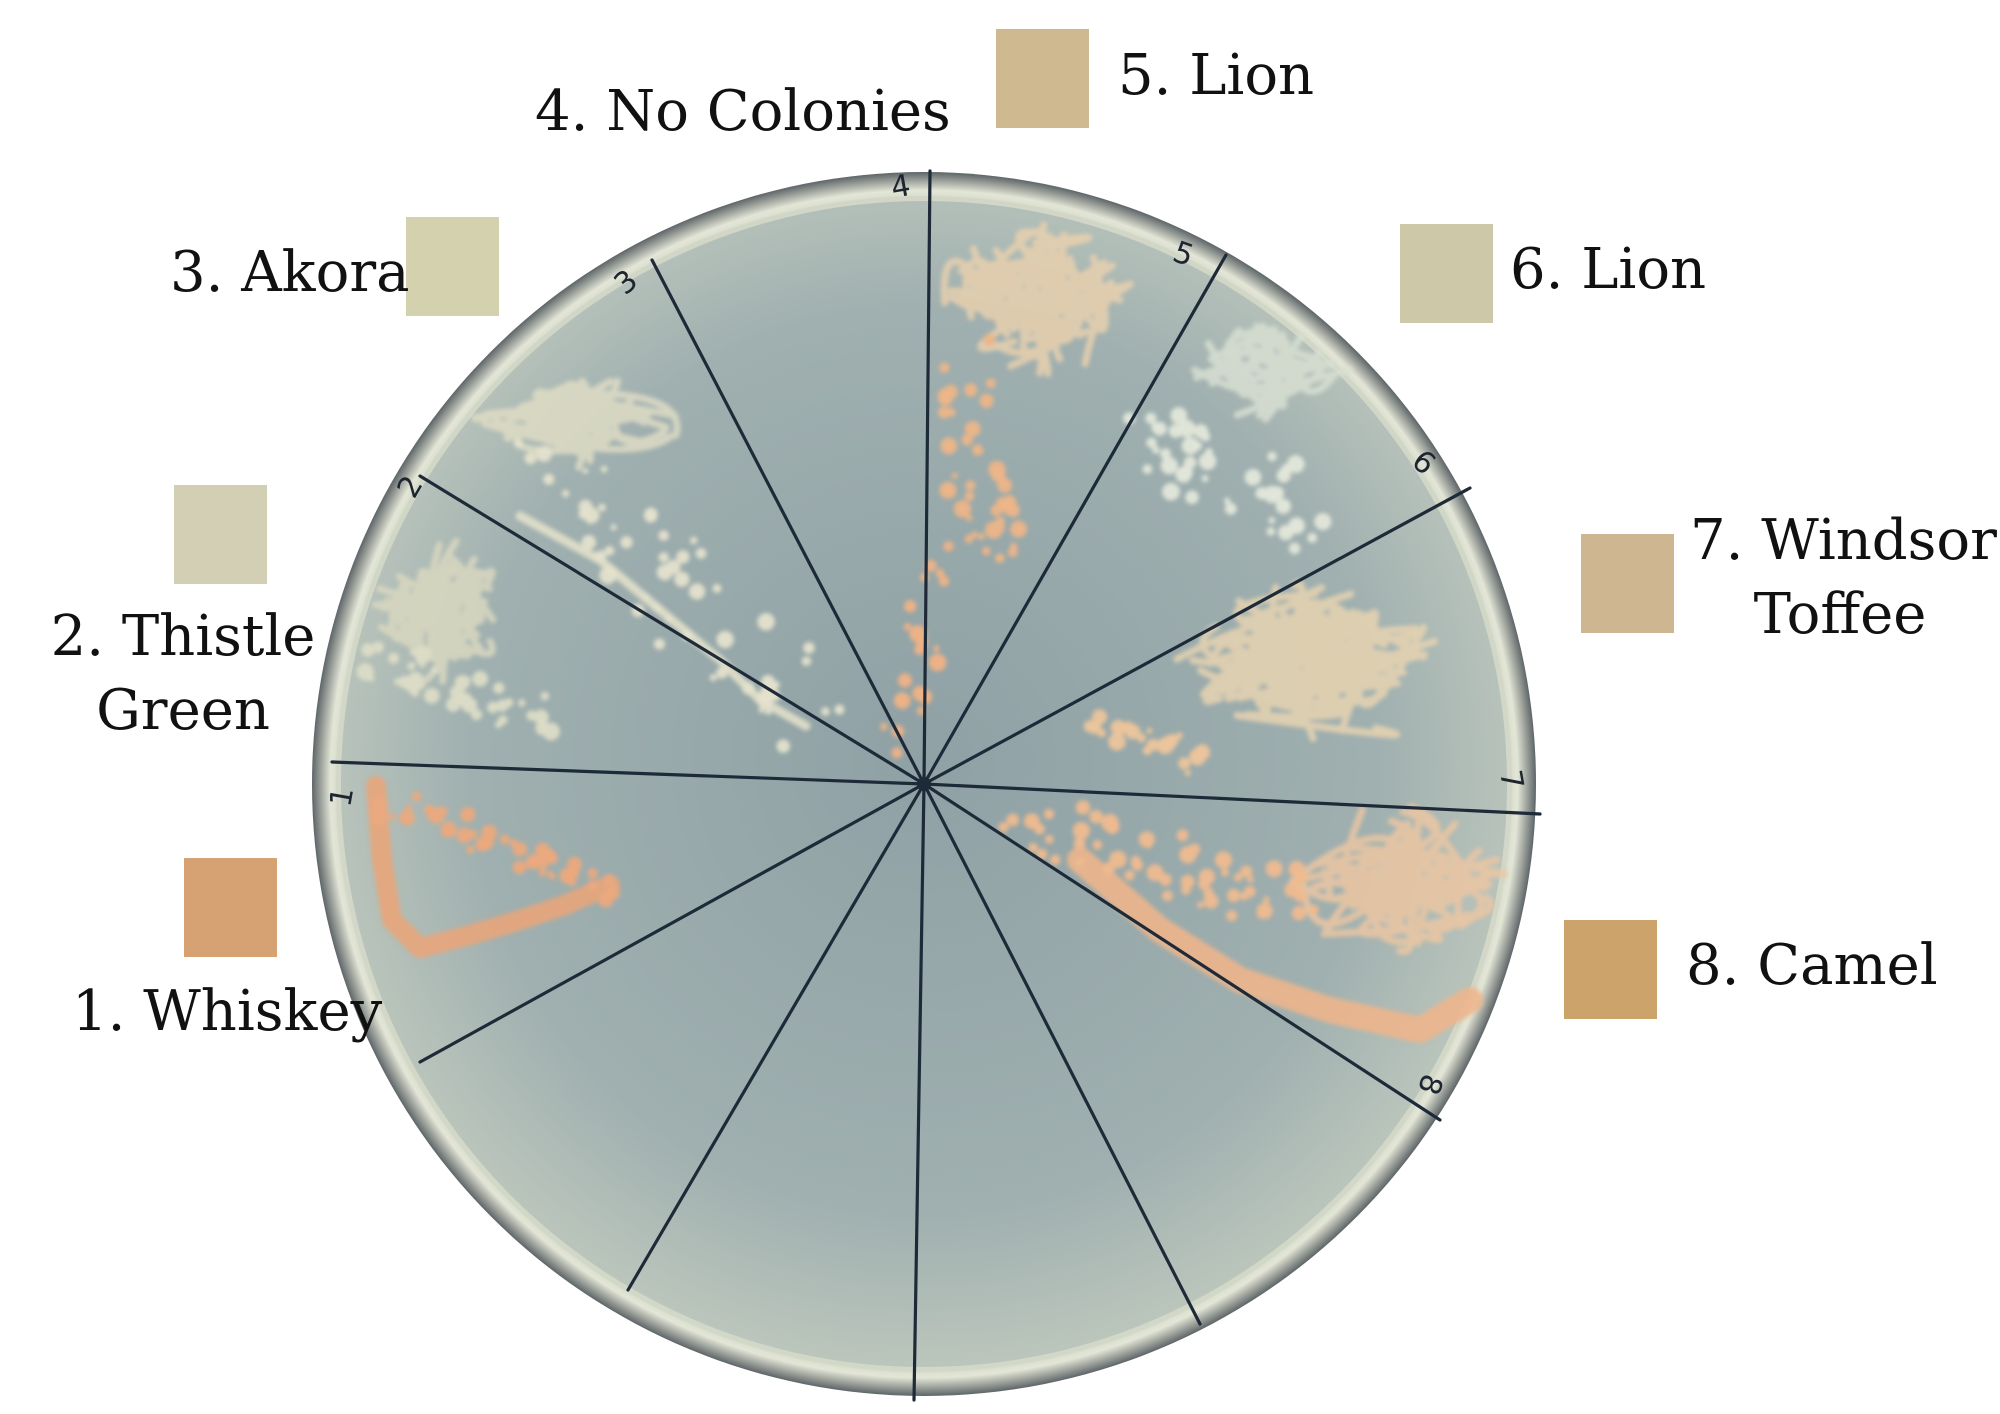  What do you see at coordinates (1158, 861) in the screenshot?
I see `colony-dots-camel` at bounding box center [1158, 861].